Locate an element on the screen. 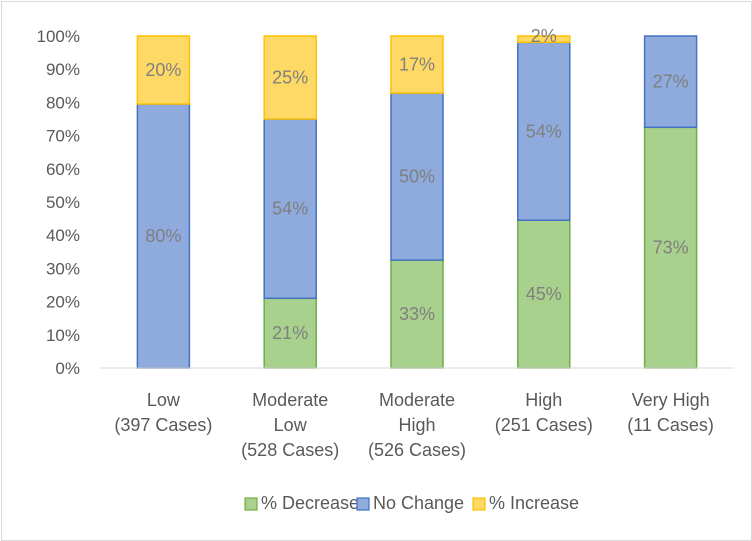  x-category-label: Very High is located at coordinates (671, 400).